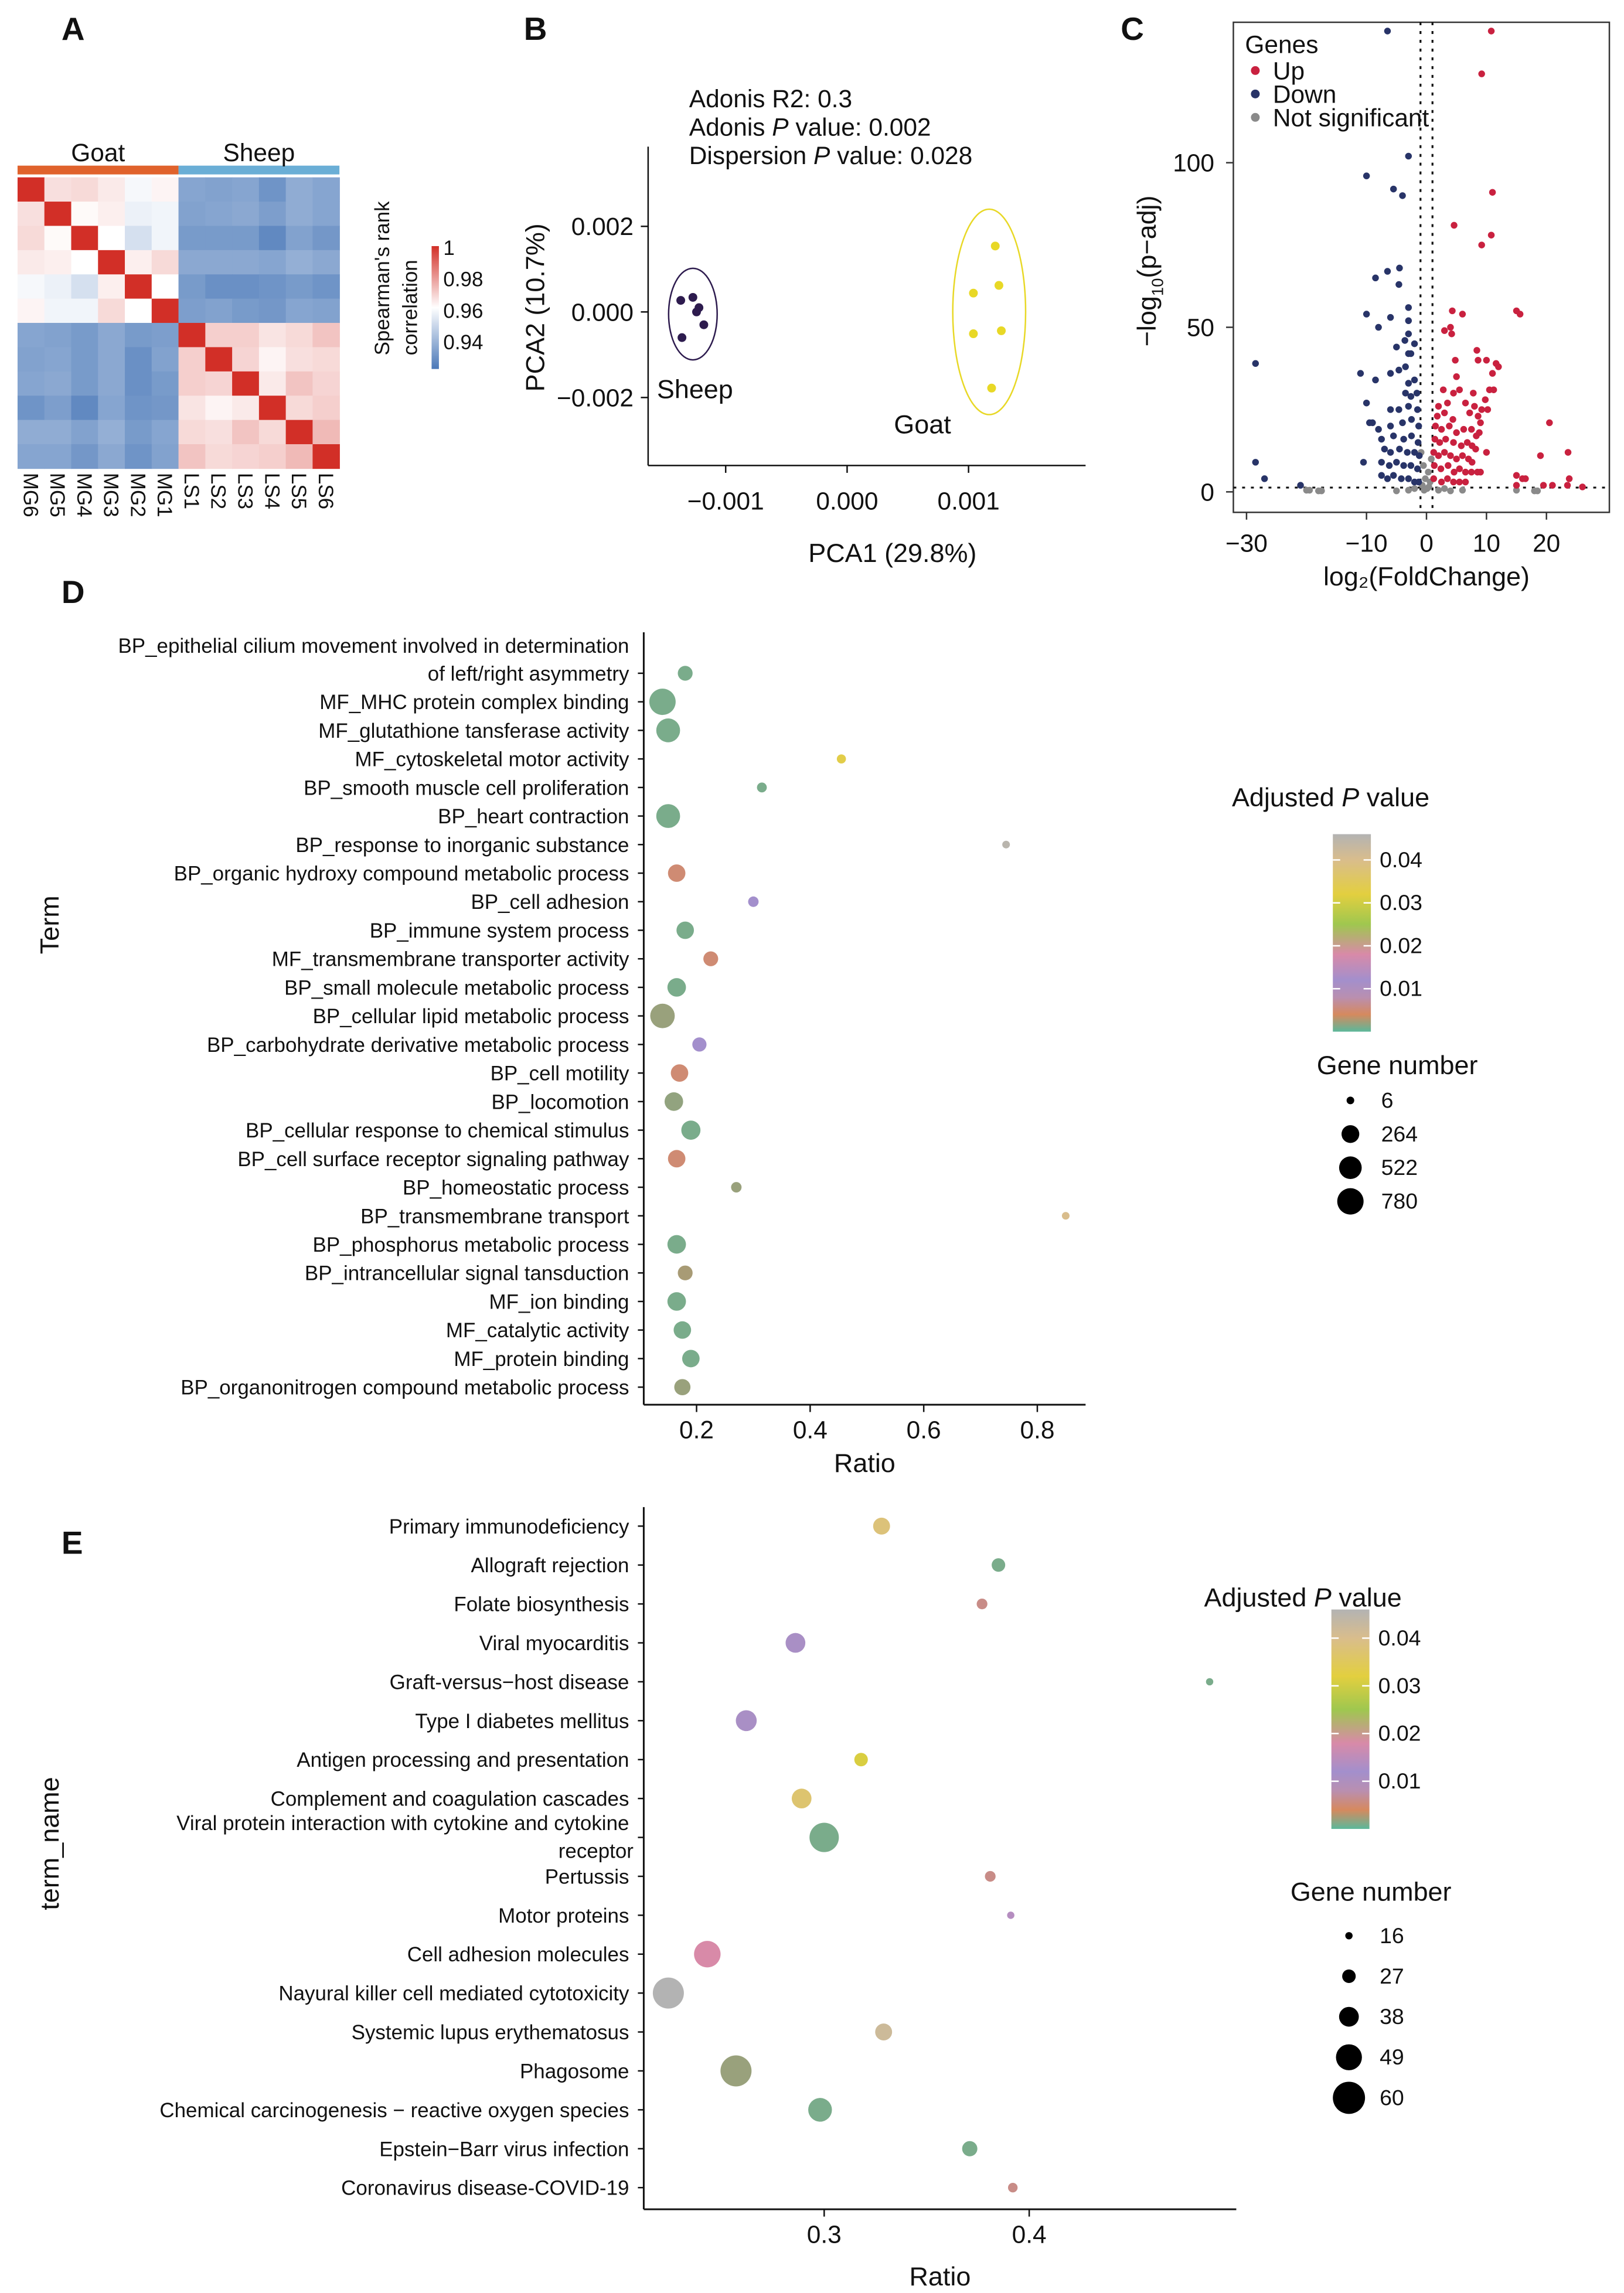 Image resolution: width=1624 pixels, height=2293 pixels. I want to click on term-label: Primary immunodeficiency, so click(509, 1526).